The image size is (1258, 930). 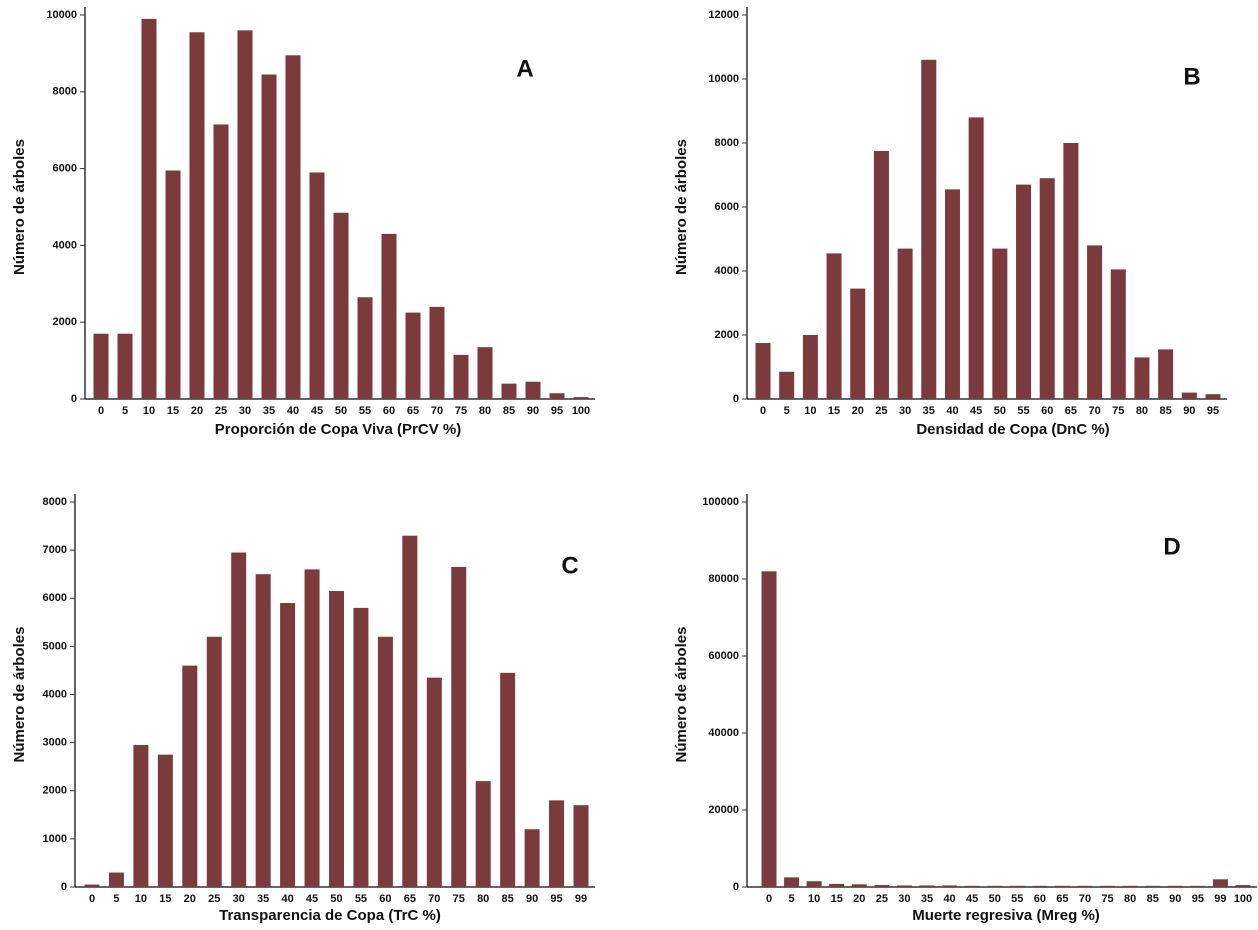 I want to click on x-tick-label: 95, so click(x=556, y=899).